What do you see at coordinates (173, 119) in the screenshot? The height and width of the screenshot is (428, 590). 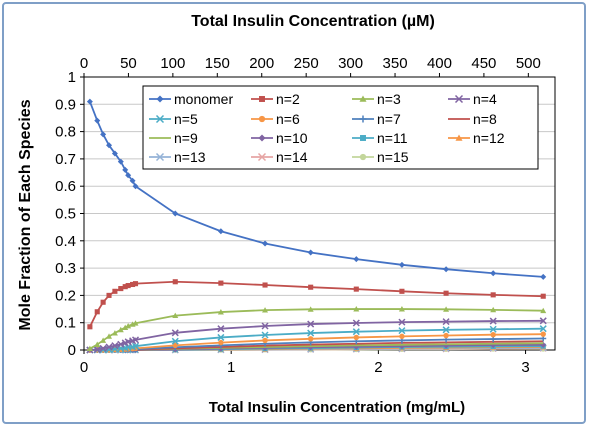 I see `legend-item: n=5` at bounding box center [173, 119].